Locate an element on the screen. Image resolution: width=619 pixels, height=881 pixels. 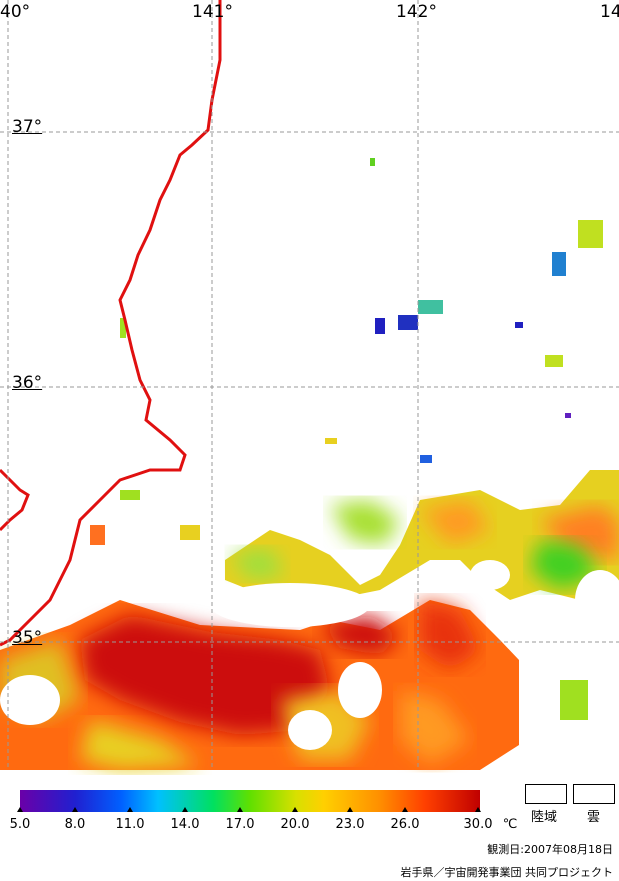
cloud-legend-swatch is located at coordinates (594, 794).